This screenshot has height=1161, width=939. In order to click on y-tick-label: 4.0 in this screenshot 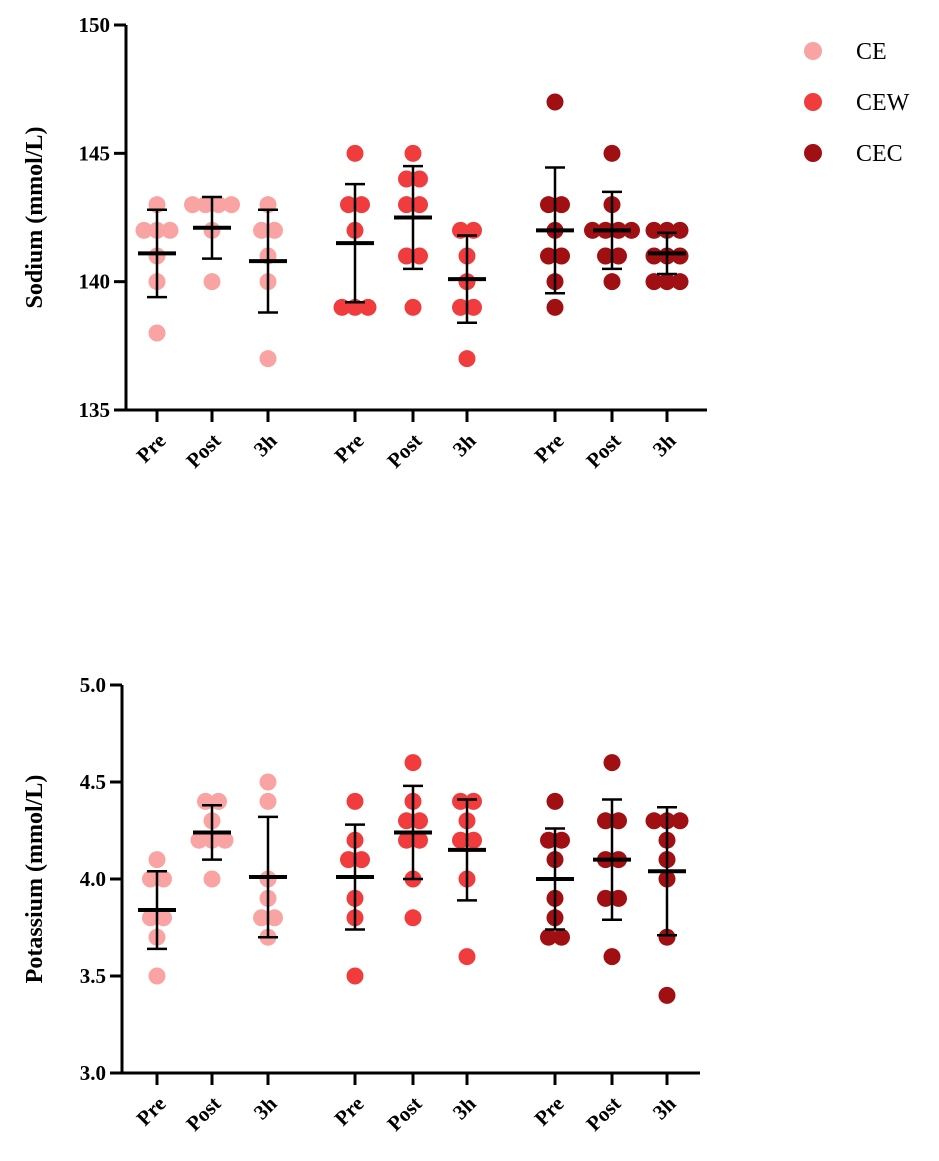, I will do `click(93, 879)`.